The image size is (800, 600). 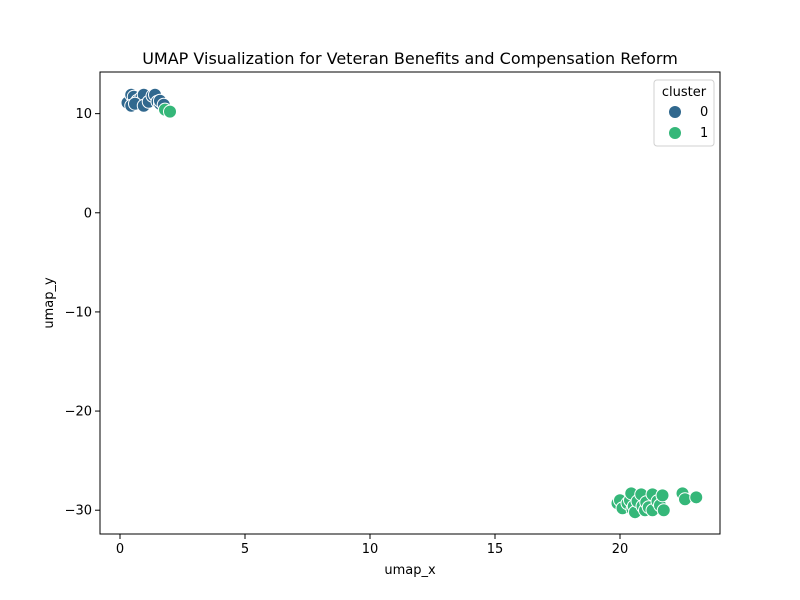 I want to click on y-axis: 10 0 −10 −20 −30, so click(x=82, y=313).